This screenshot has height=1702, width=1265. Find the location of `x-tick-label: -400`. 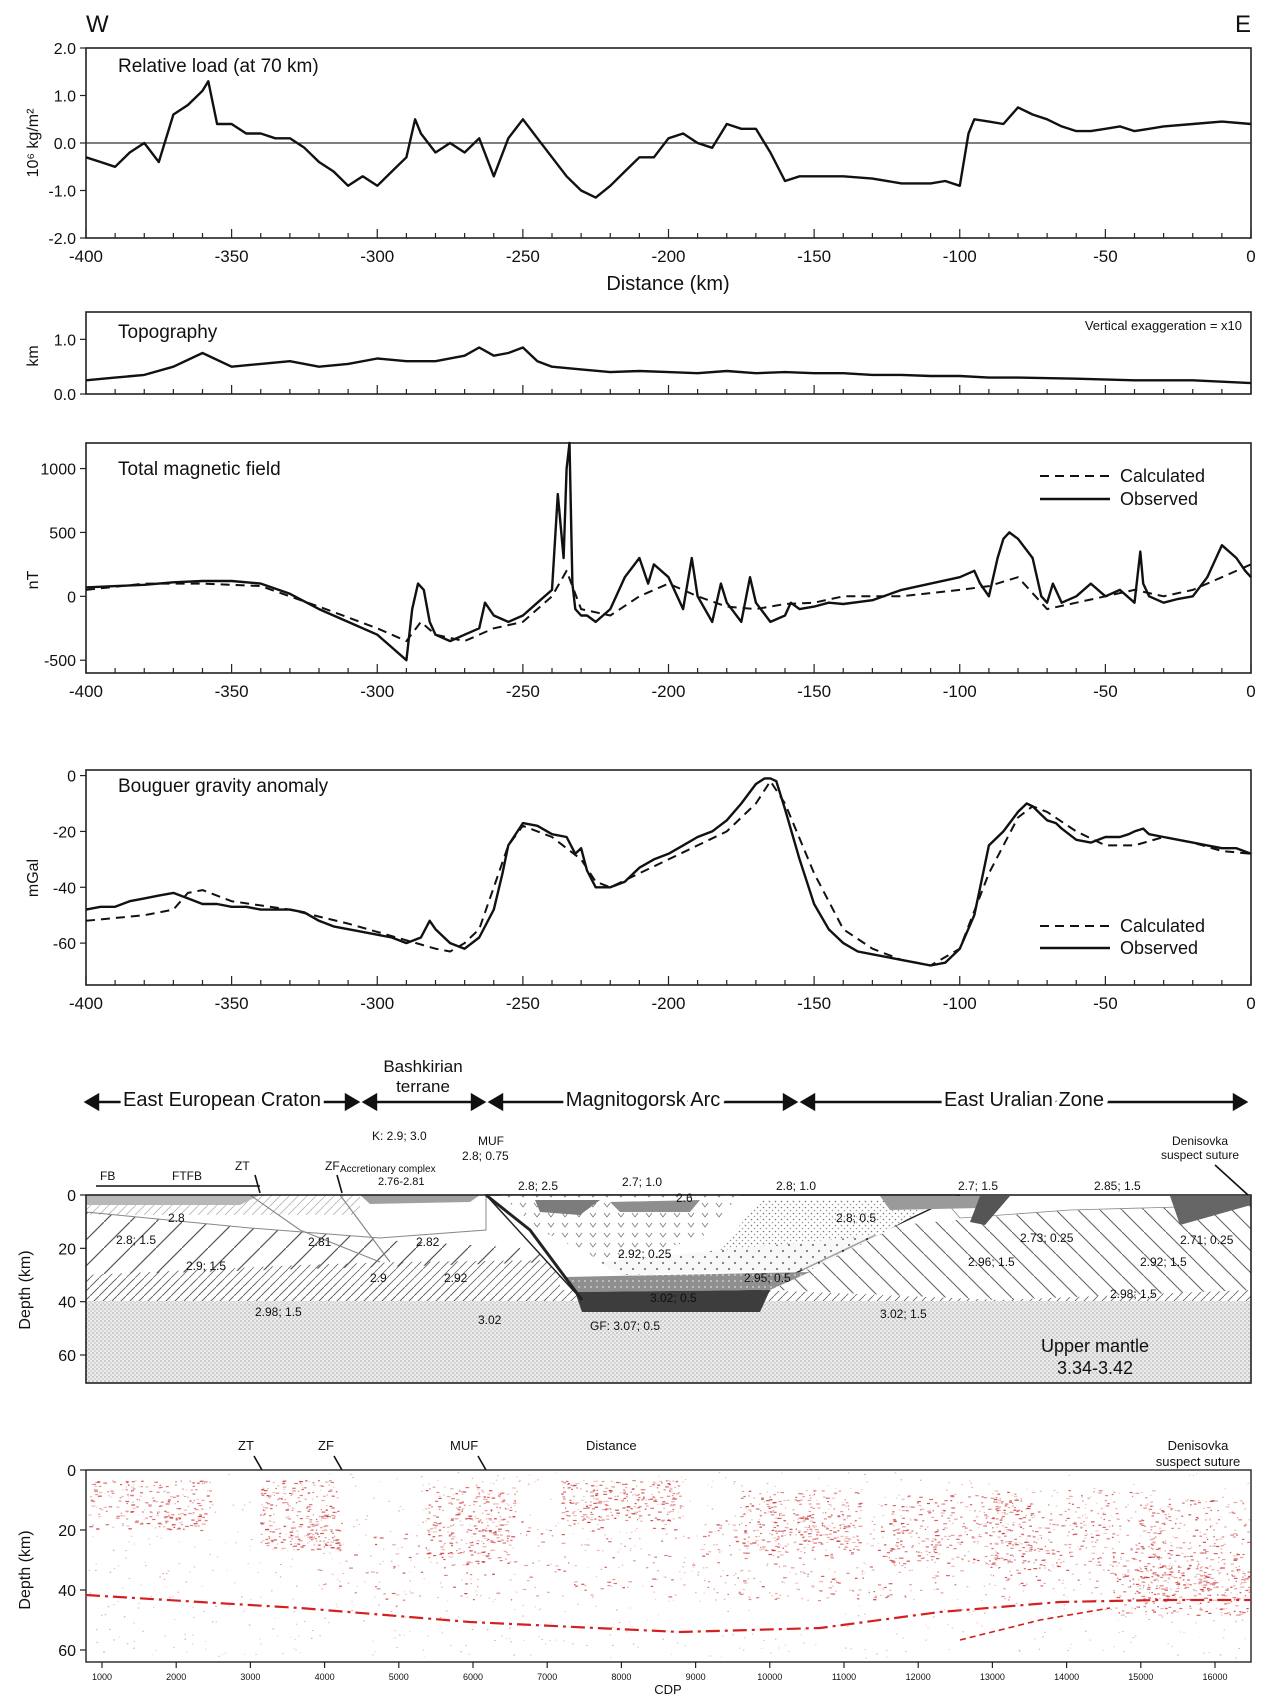

x-tick-label: -400 is located at coordinates (86, 691).